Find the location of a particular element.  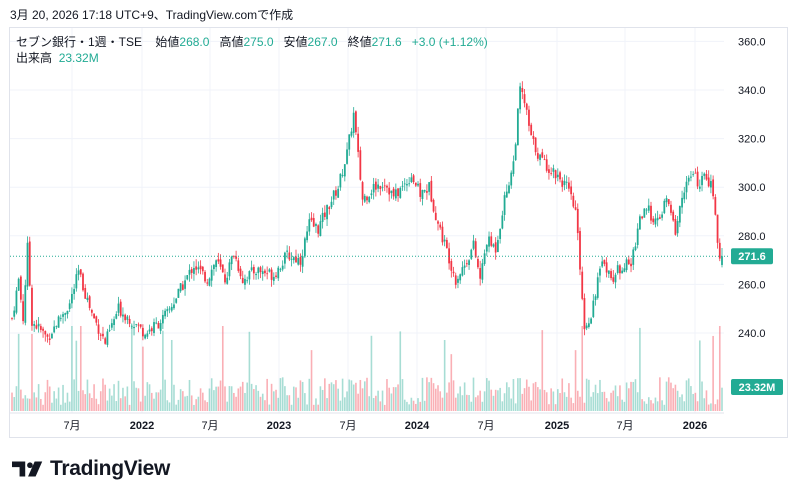

price-axis: 240.0 260.0 280.0 300.0 320.0 340.0 360.0 is located at coordinates (752, 188).